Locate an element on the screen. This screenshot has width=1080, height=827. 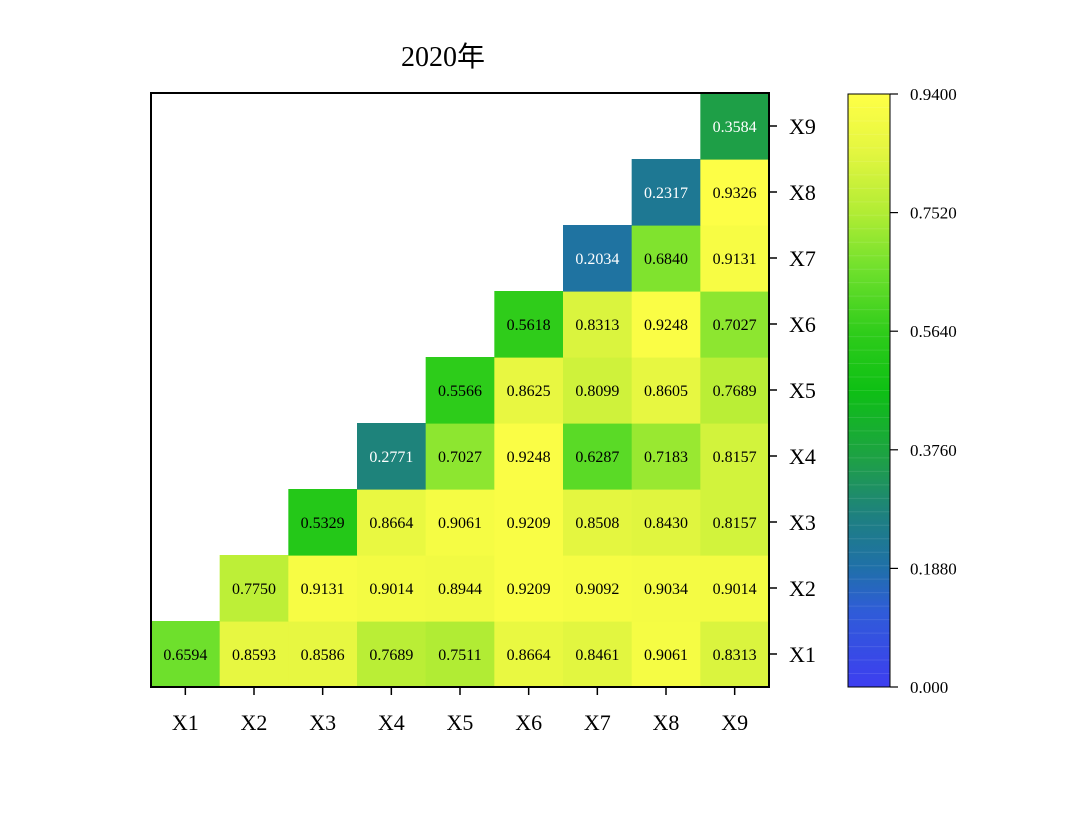
heatmap-cell-X4-X5 is located at coordinates (460, 456).